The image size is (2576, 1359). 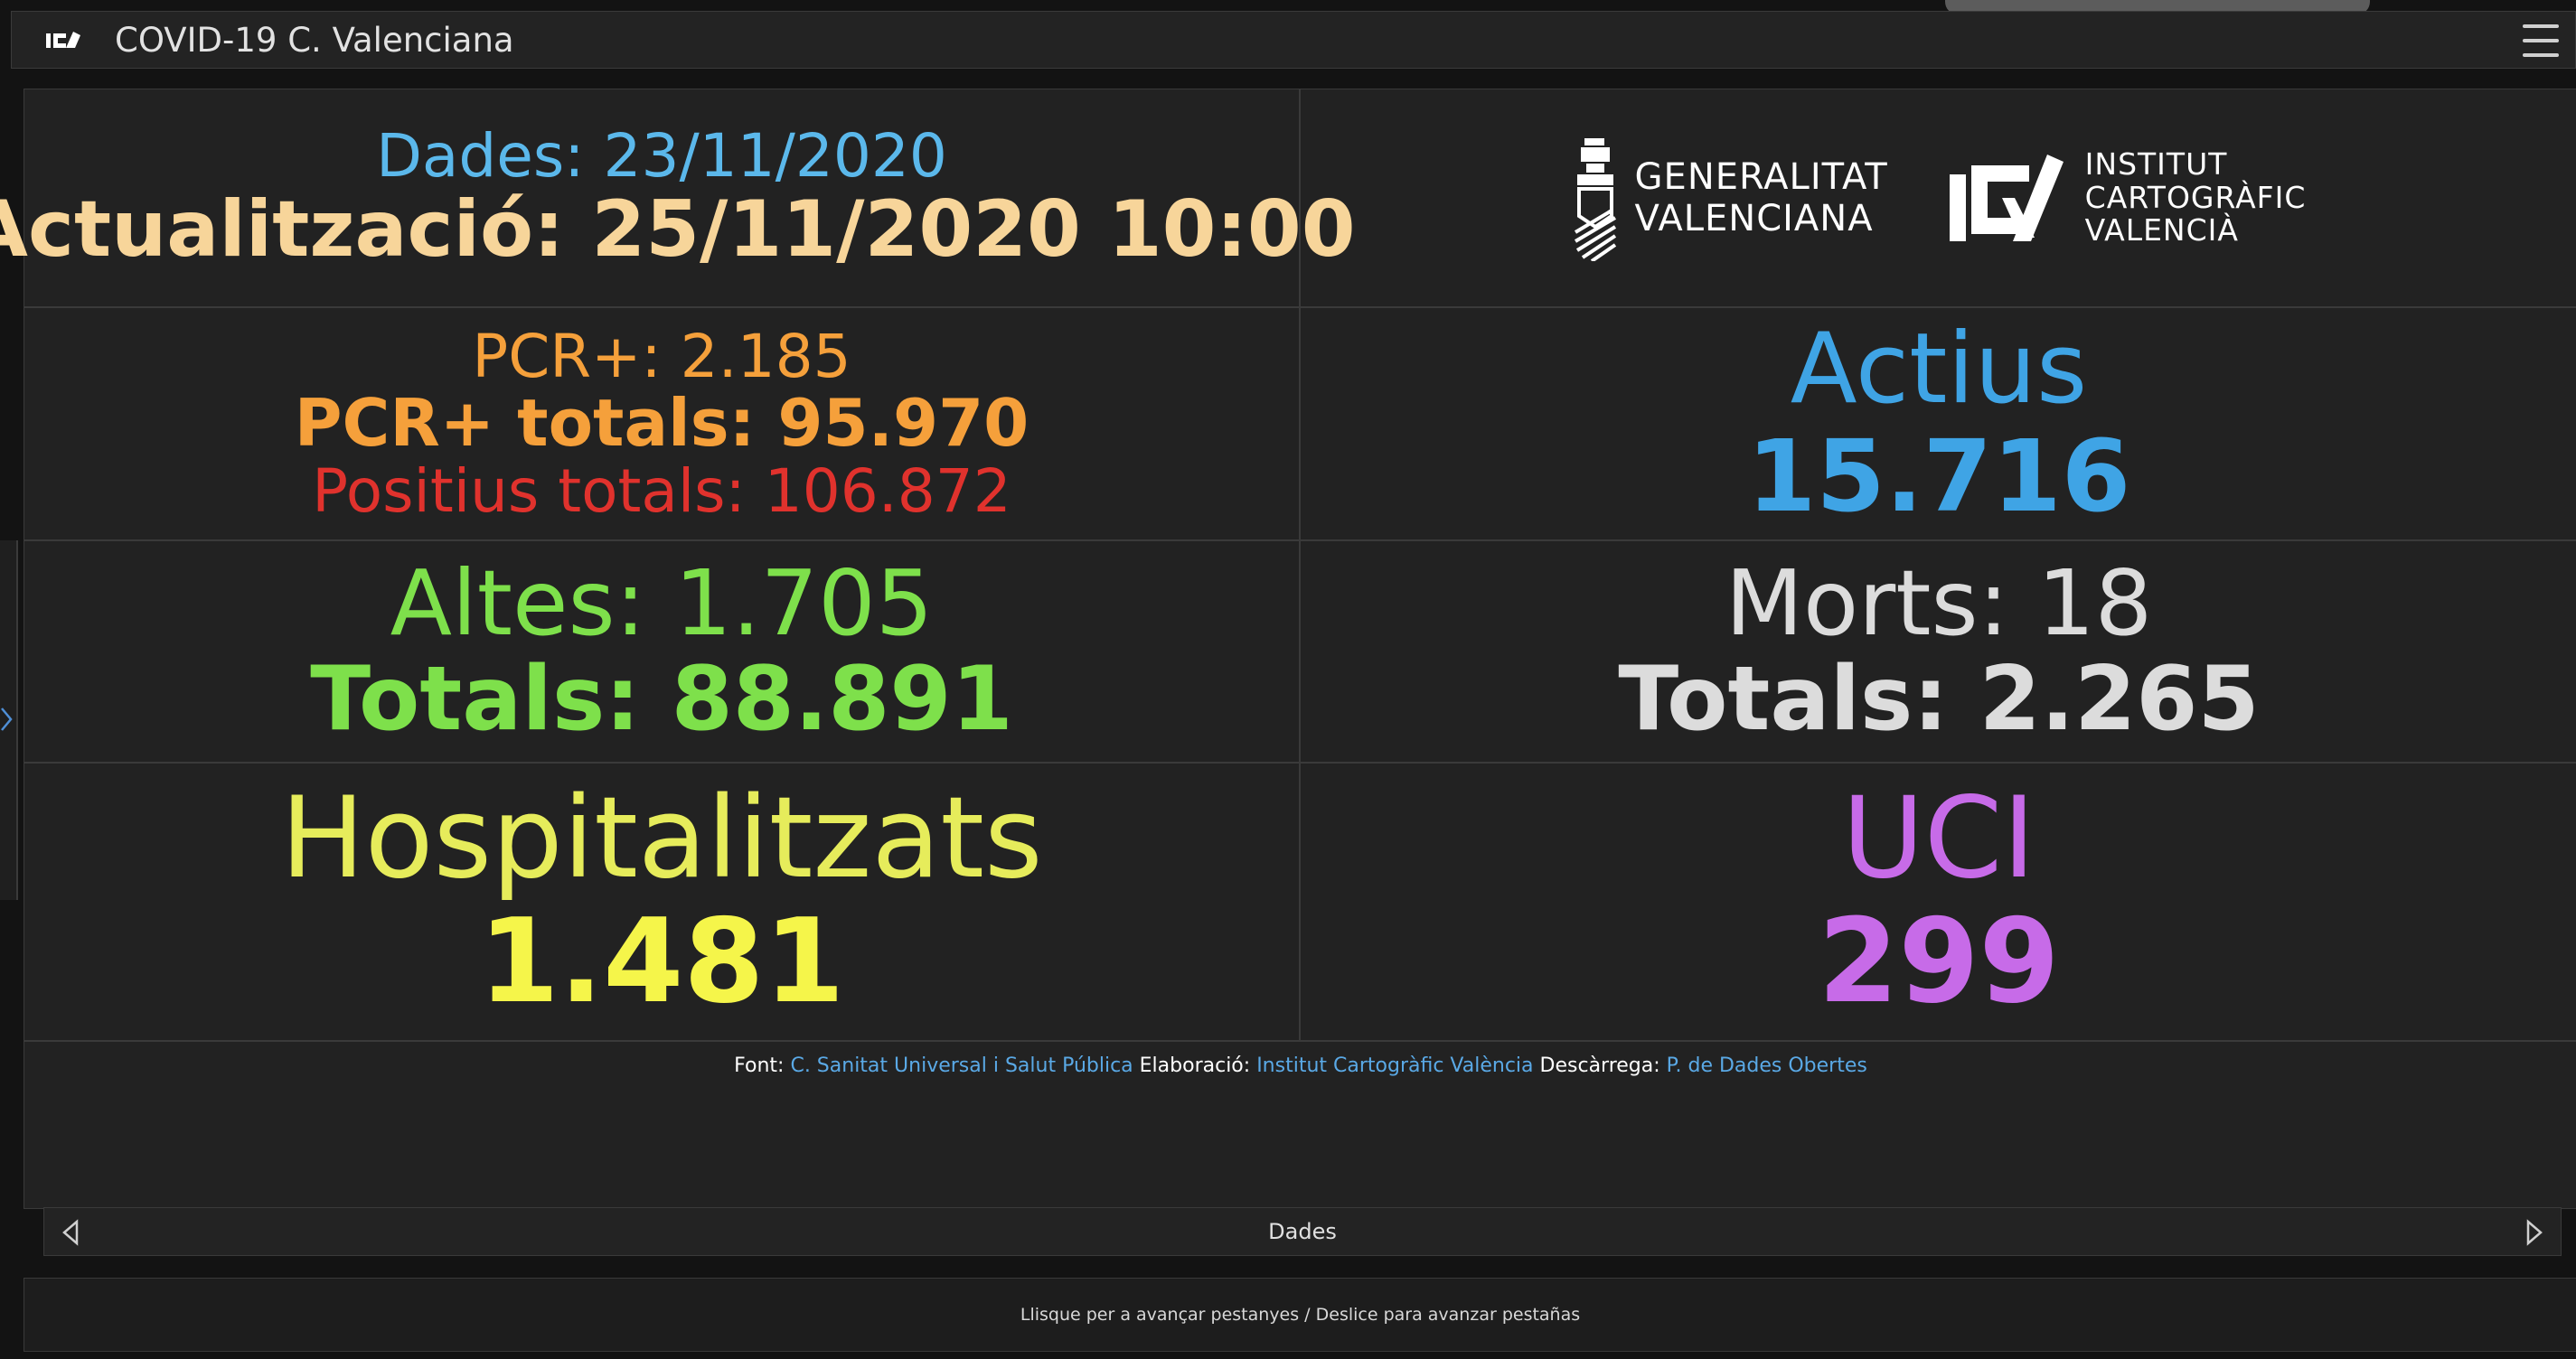 What do you see at coordinates (1761, 177) in the screenshot?
I see `generalitat-line-1: GENERALITAT` at bounding box center [1761, 177].